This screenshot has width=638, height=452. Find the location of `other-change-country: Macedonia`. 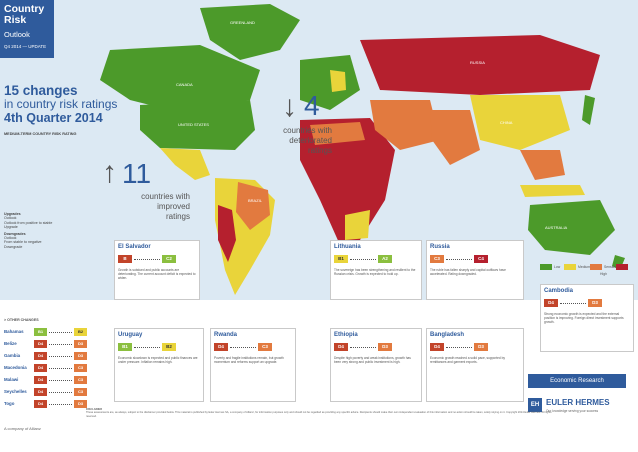

other-change-country: Macedonia is located at coordinates (15, 367).